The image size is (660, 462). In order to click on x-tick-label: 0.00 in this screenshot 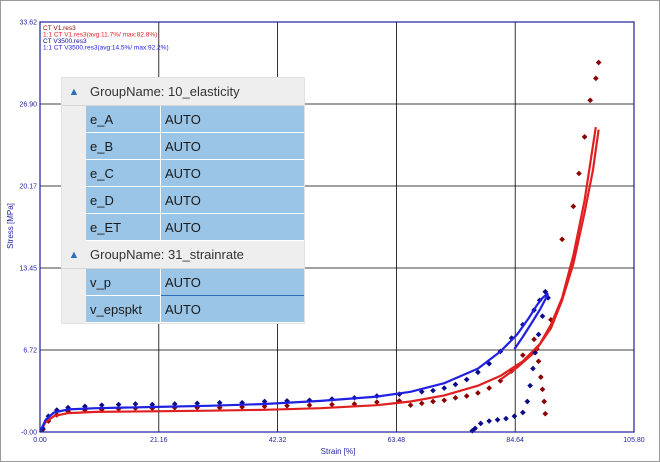, I will do `click(40, 440)`.